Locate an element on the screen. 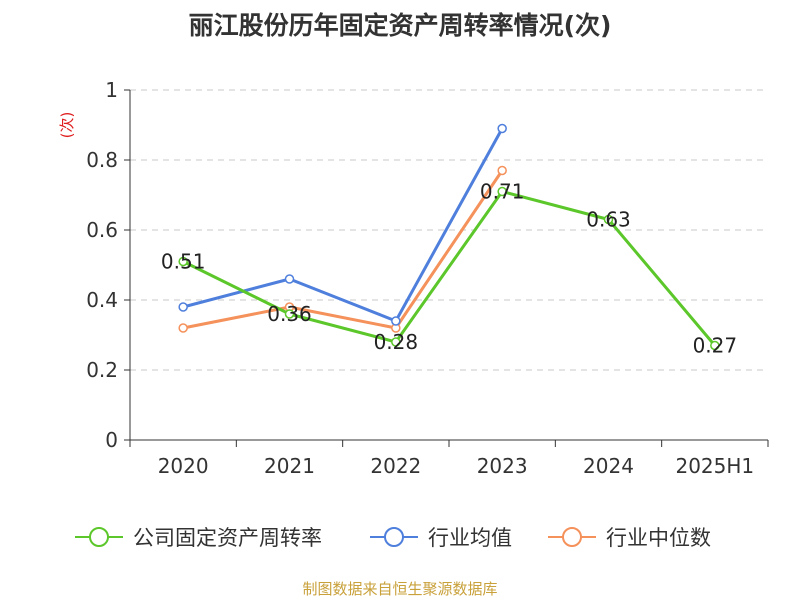  legend-label: 公司固定资产周转率 is located at coordinates (227, 538).